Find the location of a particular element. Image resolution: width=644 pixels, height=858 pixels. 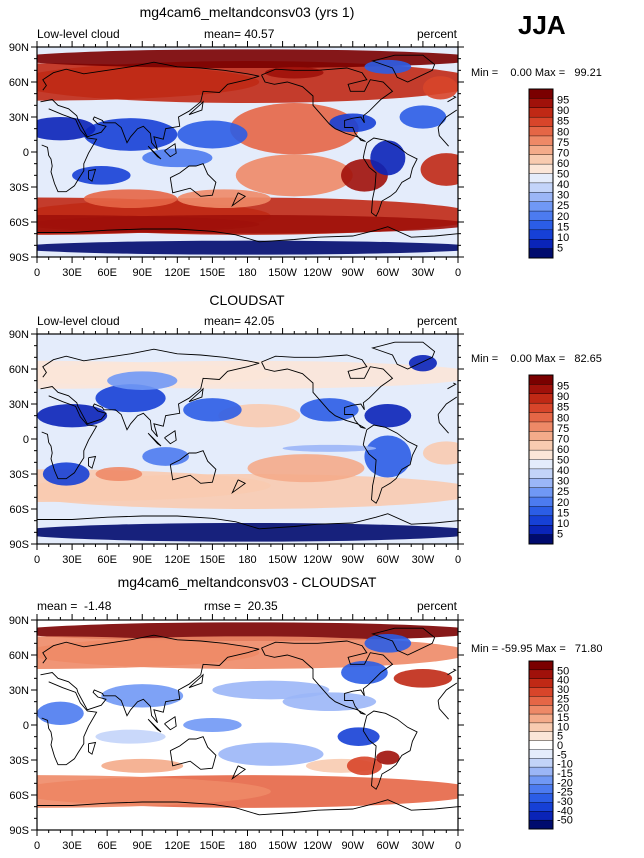

colorbar-label: 85 is located at coordinates (563, 122).